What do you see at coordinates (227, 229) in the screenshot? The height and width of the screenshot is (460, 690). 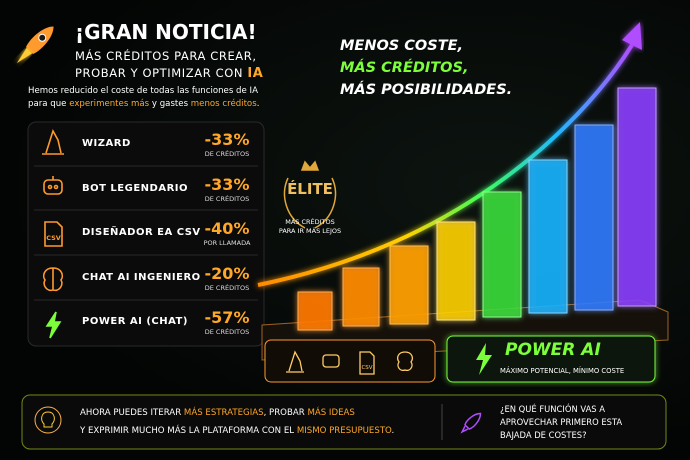 I see `feature-discount: -40%` at bounding box center [227, 229].